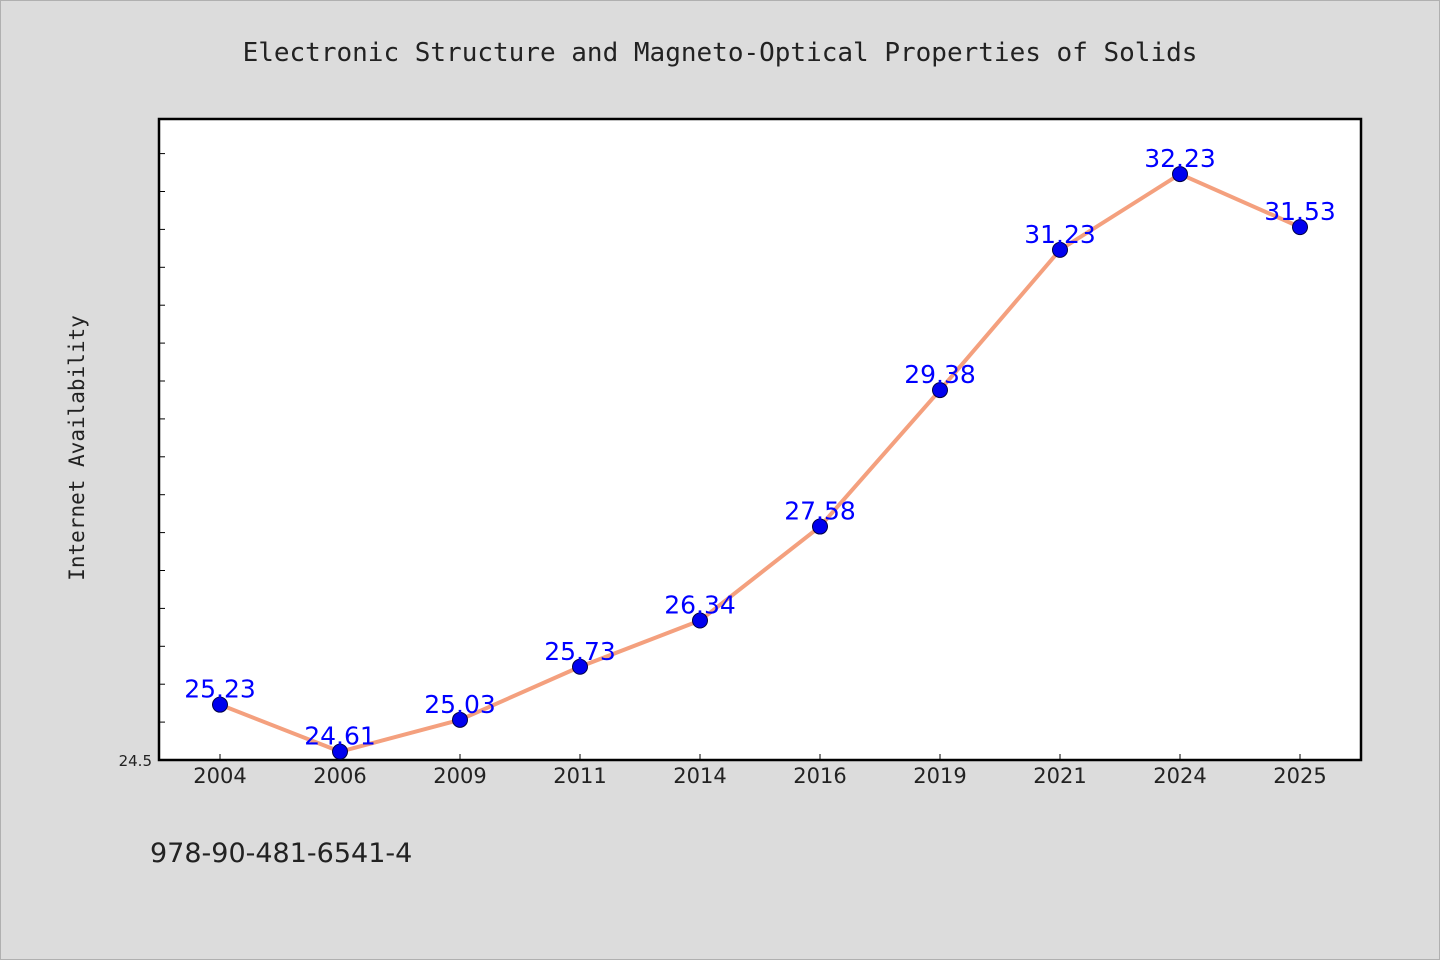 This screenshot has height=960, width=1440. I want to click on data-label: 32.23, so click(1180, 158).